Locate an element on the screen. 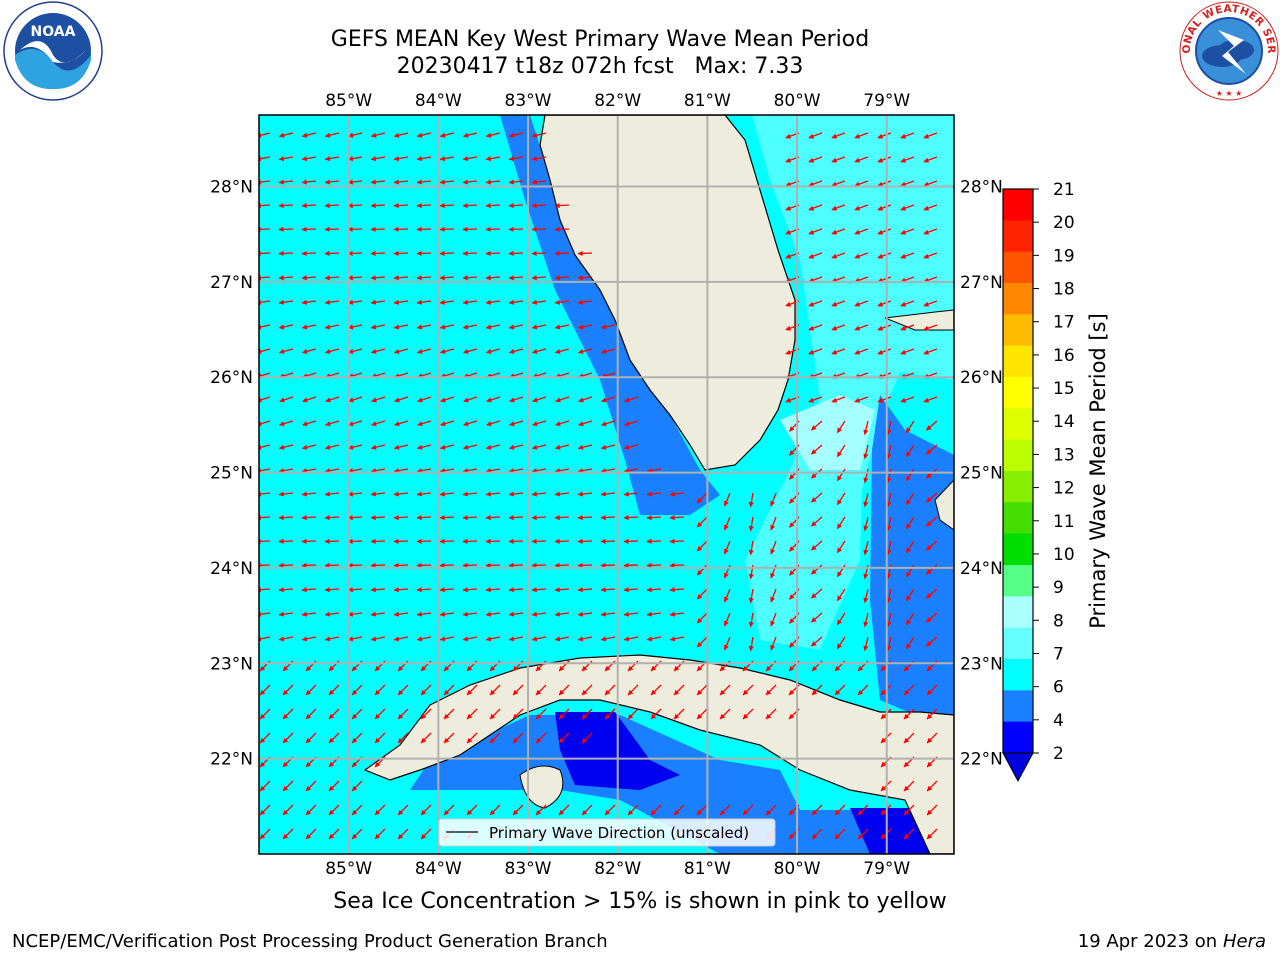 The image size is (1280, 960). longitude-labels-top: 85°W 84°W 83°W 82°W 81°W 80°W 79°W is located at coordinates (617, 101).